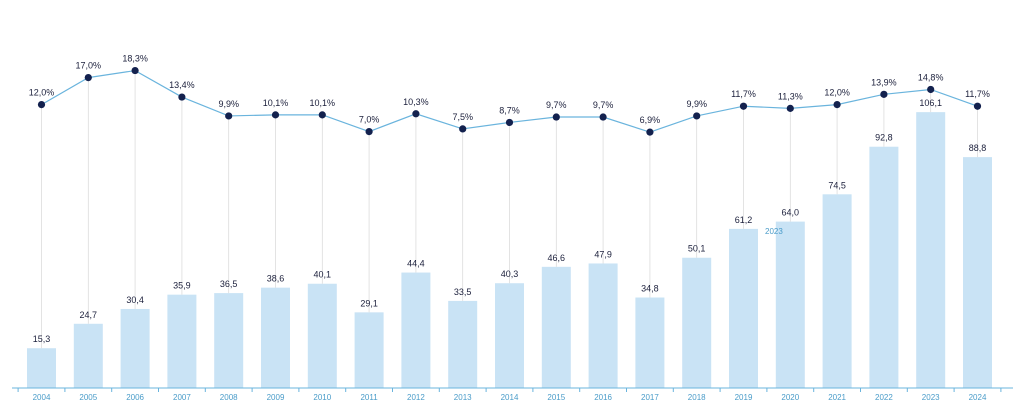  Describe the element at coordinates (182, 85) in the screenshot. I see `rate-label-2007: 13,4%` at that location.